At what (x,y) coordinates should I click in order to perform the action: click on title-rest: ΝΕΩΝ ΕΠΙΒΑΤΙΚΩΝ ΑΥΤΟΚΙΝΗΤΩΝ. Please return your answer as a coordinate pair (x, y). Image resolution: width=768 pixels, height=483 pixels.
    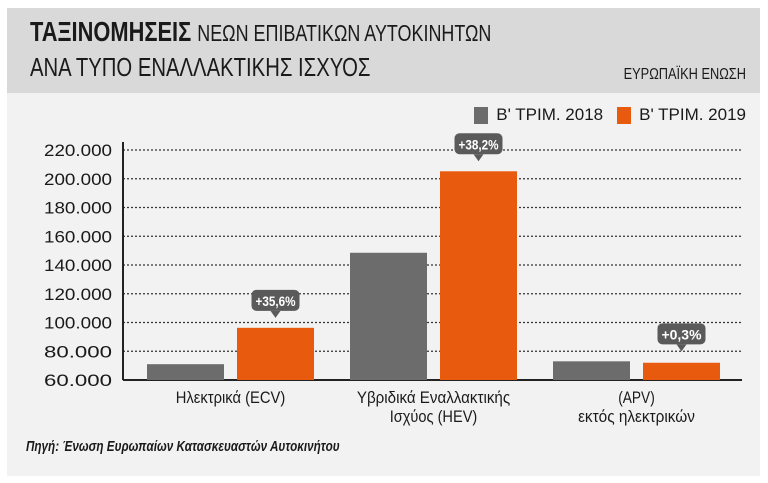
    Looking at the image, I should click on (344, 33).